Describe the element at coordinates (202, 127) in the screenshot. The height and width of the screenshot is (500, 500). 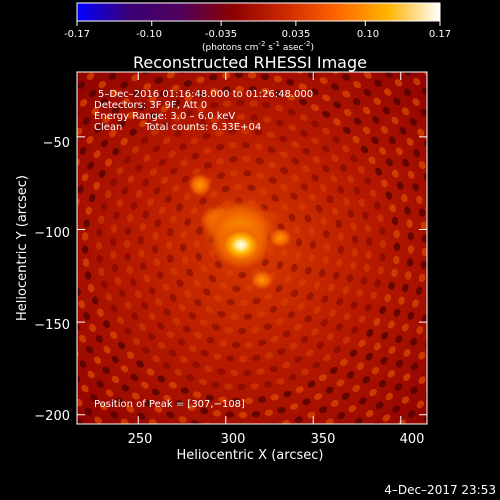
I see `annotation-counts: Total counts: 6.33E+04` at that location.